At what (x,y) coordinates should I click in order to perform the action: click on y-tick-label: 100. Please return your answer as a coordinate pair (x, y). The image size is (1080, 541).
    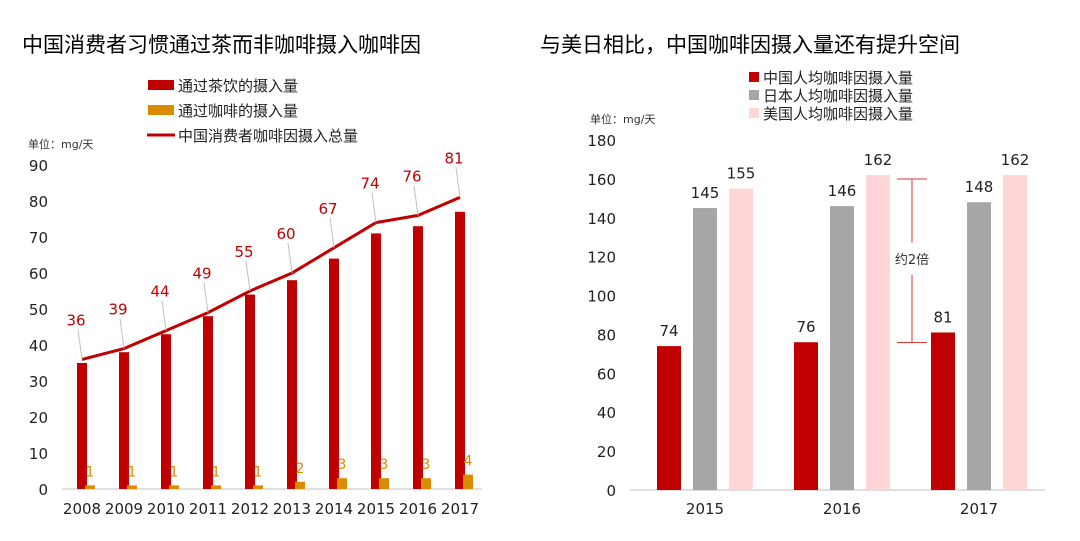
    Looking at the image, I should click on (601, 297).